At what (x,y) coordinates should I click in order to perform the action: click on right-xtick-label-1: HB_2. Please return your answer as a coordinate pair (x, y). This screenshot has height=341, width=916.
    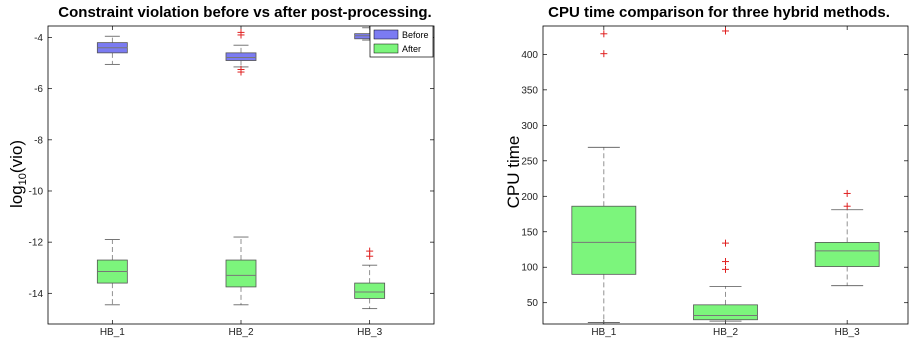
    Looking at the image, I should click on (725, 332).